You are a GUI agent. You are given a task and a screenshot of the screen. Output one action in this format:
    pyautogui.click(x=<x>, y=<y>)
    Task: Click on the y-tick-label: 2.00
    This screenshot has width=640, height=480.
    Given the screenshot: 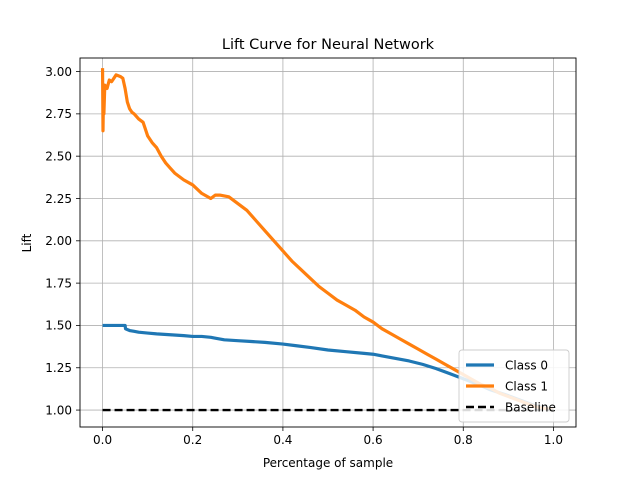 What is the action you would take?
    pyautogui.click(x=58, y=241)
    